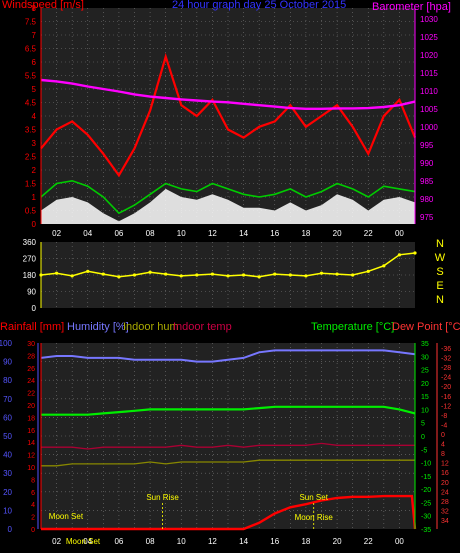 The image size is (460, 553). Describe the element at coordinates (423, 424) in the screenshot. I see `temperature-tick: 5` at that location.